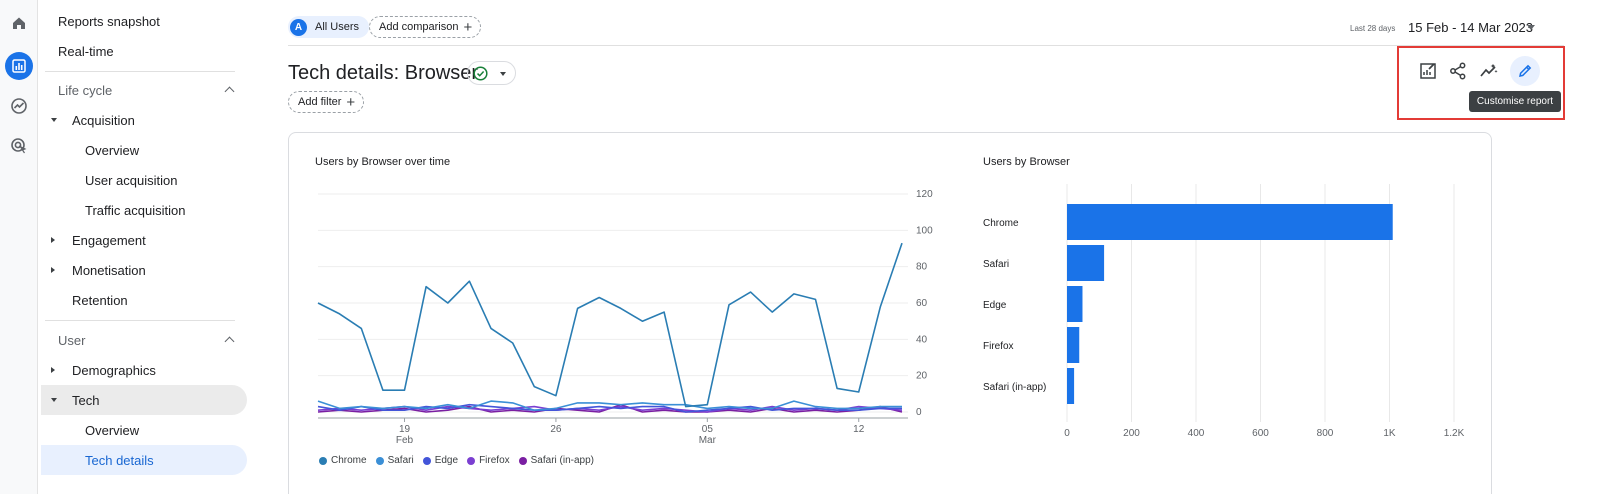 The height and width of the screenshot is (494, 1600). Describe the element at coordinates (1471, 27) in the screenshot. I see `date-range-picker: 15 Feb - 14 Mar 2023` at that location.